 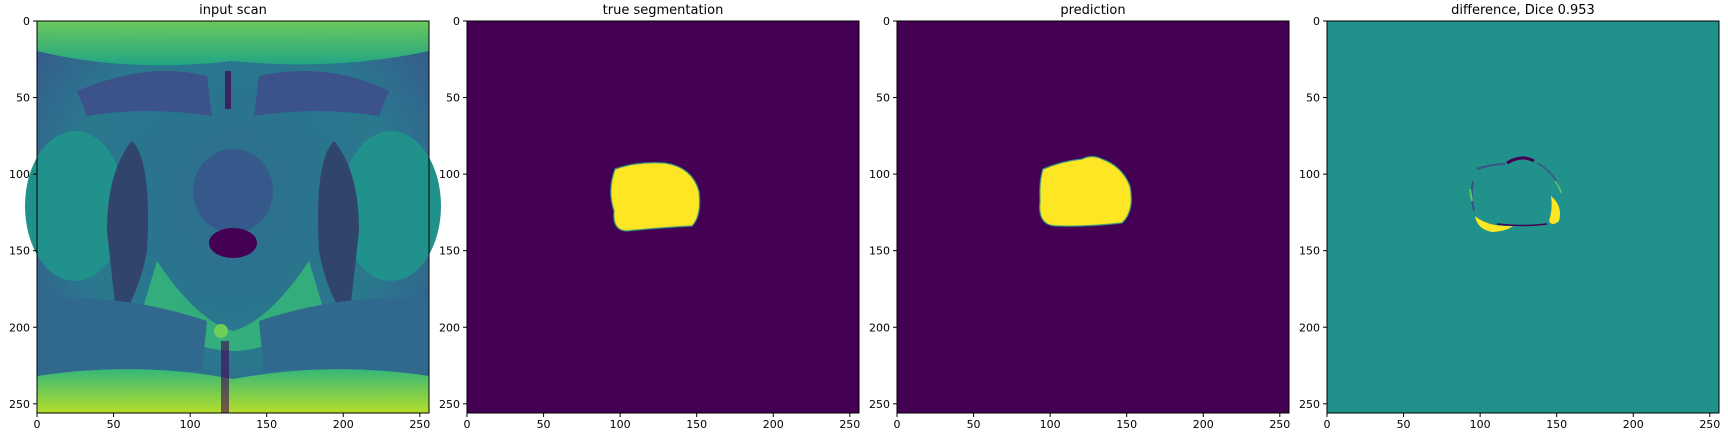 What do you see at coordinates (1523, 10) in the screenshot?
I see `panel-title: difference, Dice 0.953` at bounding box center [1523, 10].